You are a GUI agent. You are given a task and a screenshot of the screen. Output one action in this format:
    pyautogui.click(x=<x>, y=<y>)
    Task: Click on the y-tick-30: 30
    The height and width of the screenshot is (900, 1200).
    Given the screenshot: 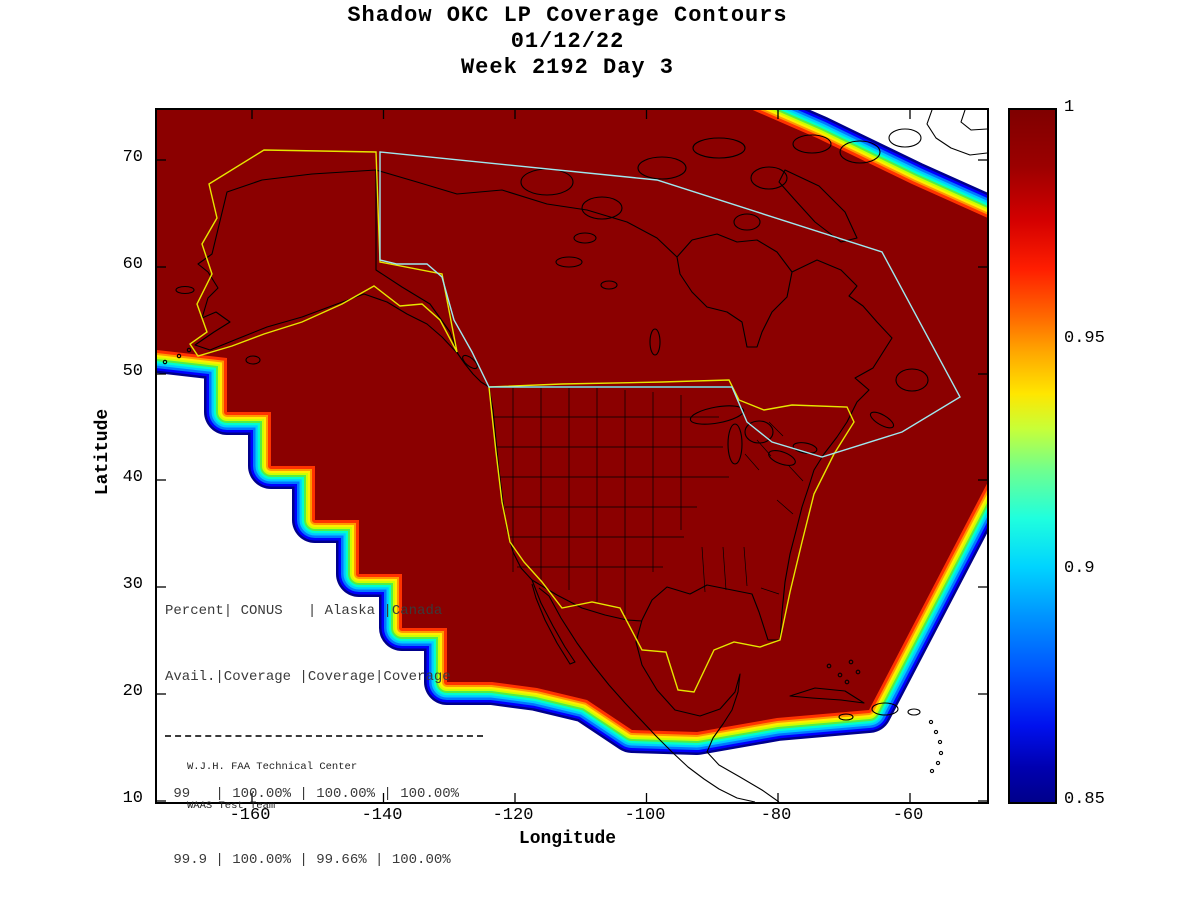 What is the action you would take?
    pyautogui.click(x=132, y=584)
    